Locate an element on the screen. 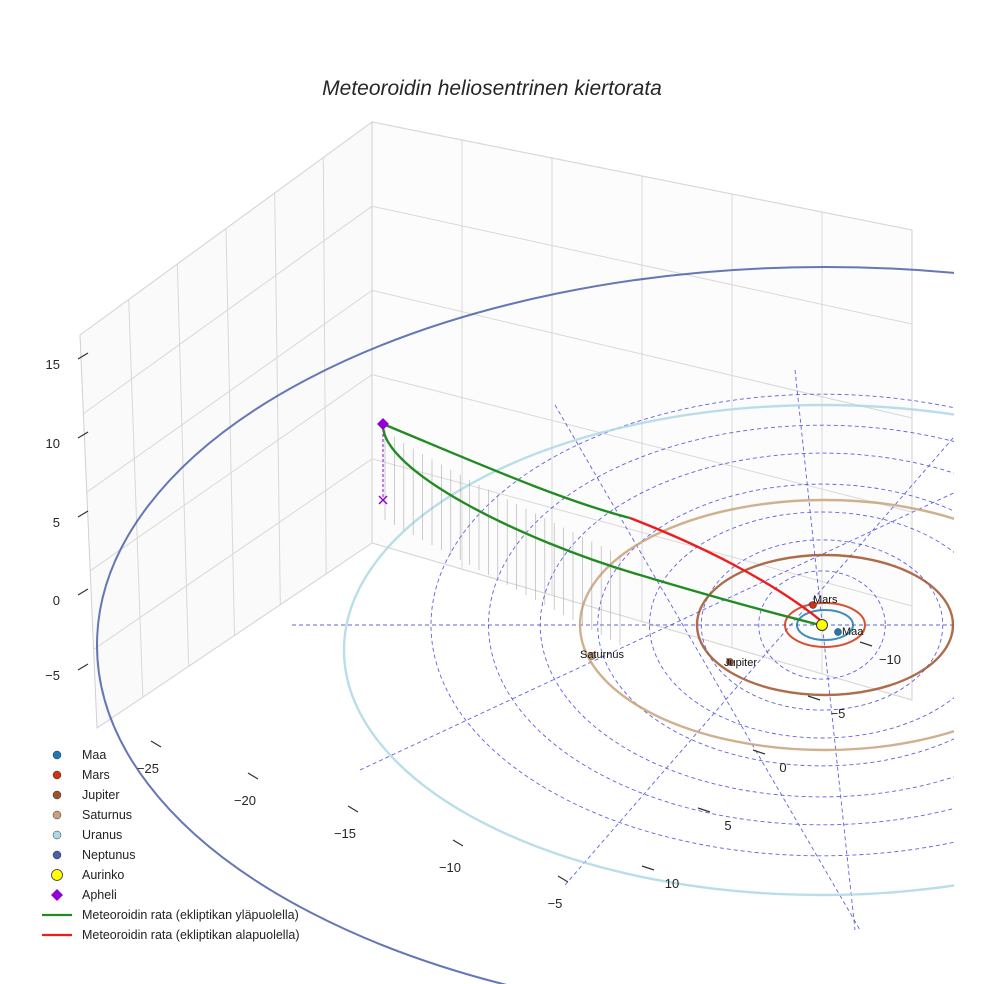  z-tick-label: 0 is located at coordinates (56, 600).